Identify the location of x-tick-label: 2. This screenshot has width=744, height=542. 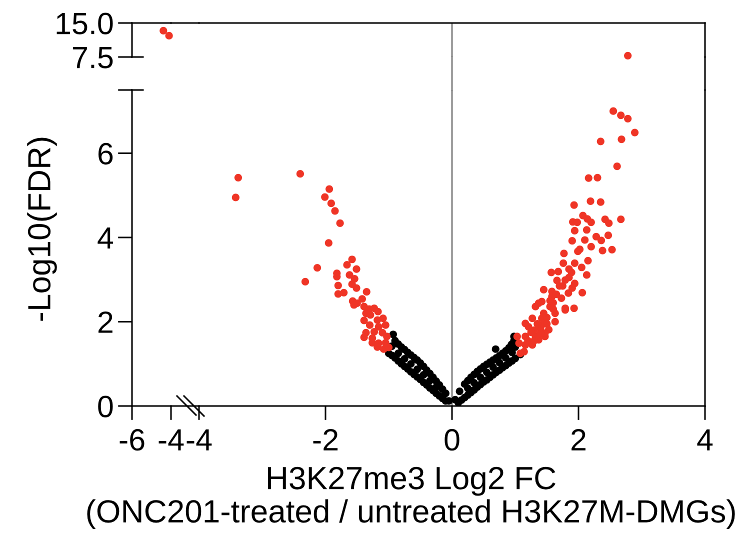
(579, 439).